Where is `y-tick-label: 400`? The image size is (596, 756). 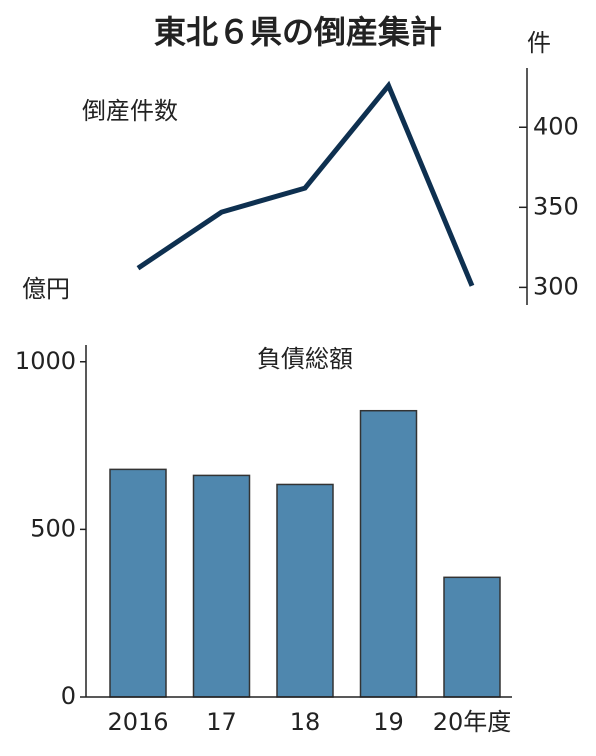
y-tick-label: 400 is located at coordinates (556, 126).